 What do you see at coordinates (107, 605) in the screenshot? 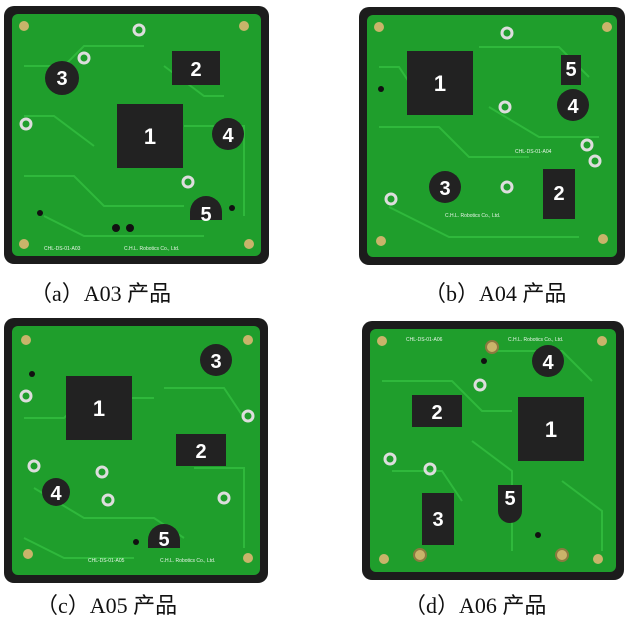
I see `caption-c: （c）A05 产品` at bounding box center [107, 605].